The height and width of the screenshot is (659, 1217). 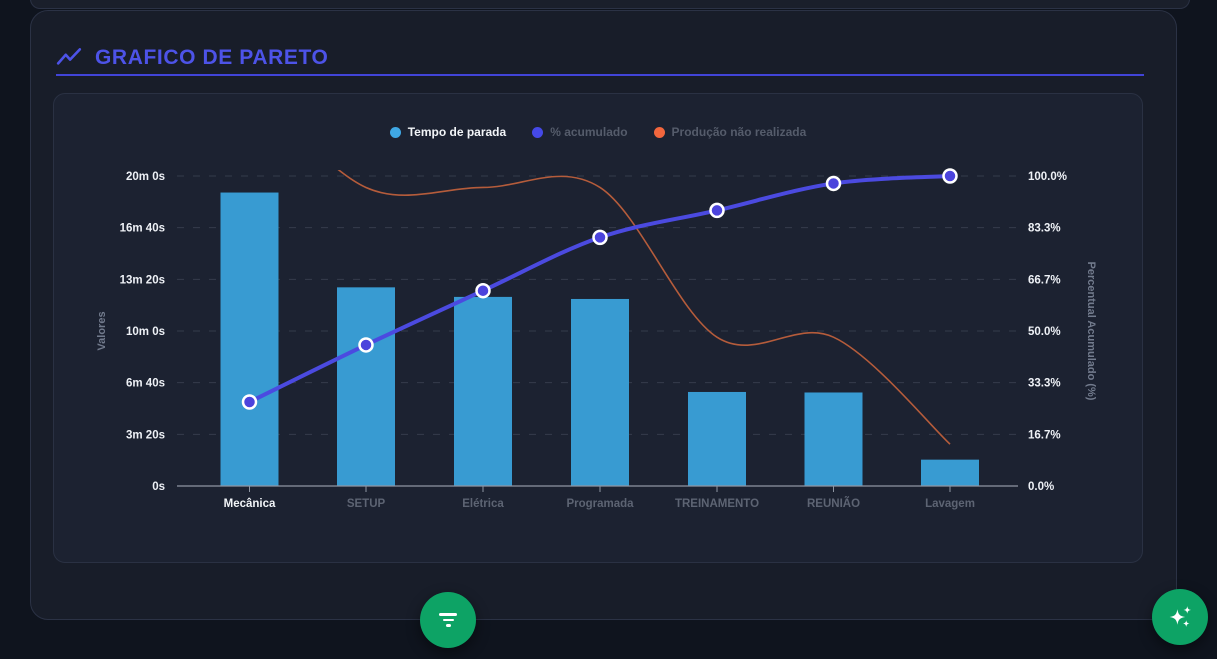 What do you see at coordinates (739, 132) in the screenshot?
I see `legend-label: Produção não realizada` at bounding box center [739, 132].